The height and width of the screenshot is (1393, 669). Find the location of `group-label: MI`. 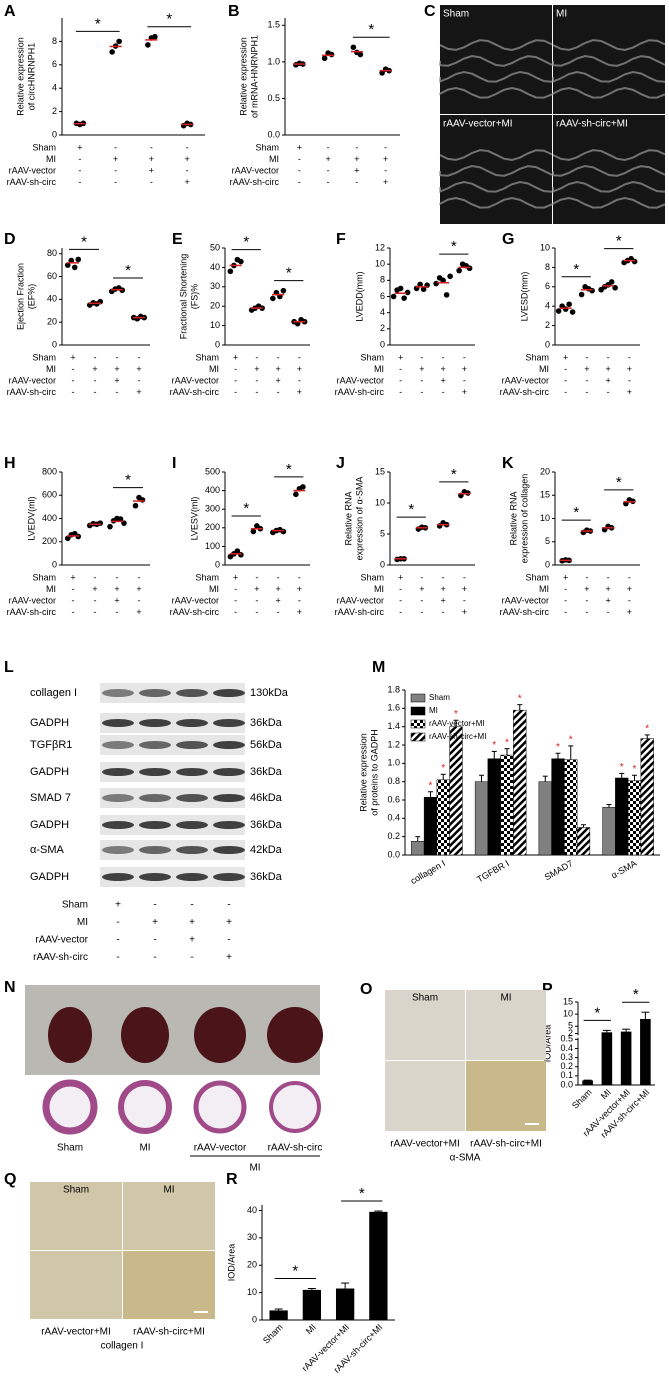

group-label: MI is located at coordinates (254, 1168).